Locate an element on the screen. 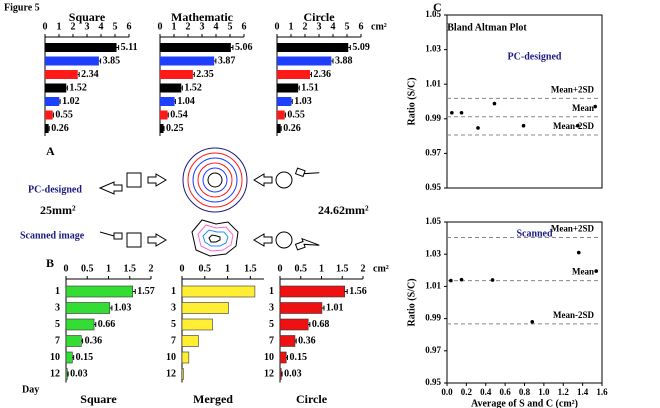 The width and height of the screenshot is (660, 408). diagram-label: PC-designed is located at coordinates (55, 189).